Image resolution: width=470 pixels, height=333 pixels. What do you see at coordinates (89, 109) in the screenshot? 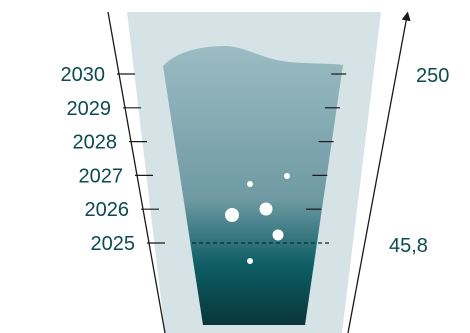
I see `year-label-2029: 2029` at bounding box center [89, 109].